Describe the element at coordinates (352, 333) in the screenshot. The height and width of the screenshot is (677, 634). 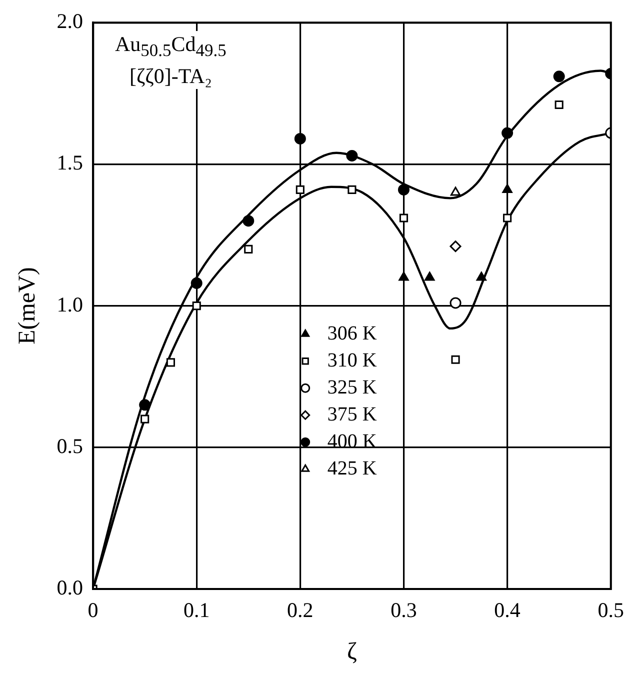
I see `legend-label: 306 K` at that location.